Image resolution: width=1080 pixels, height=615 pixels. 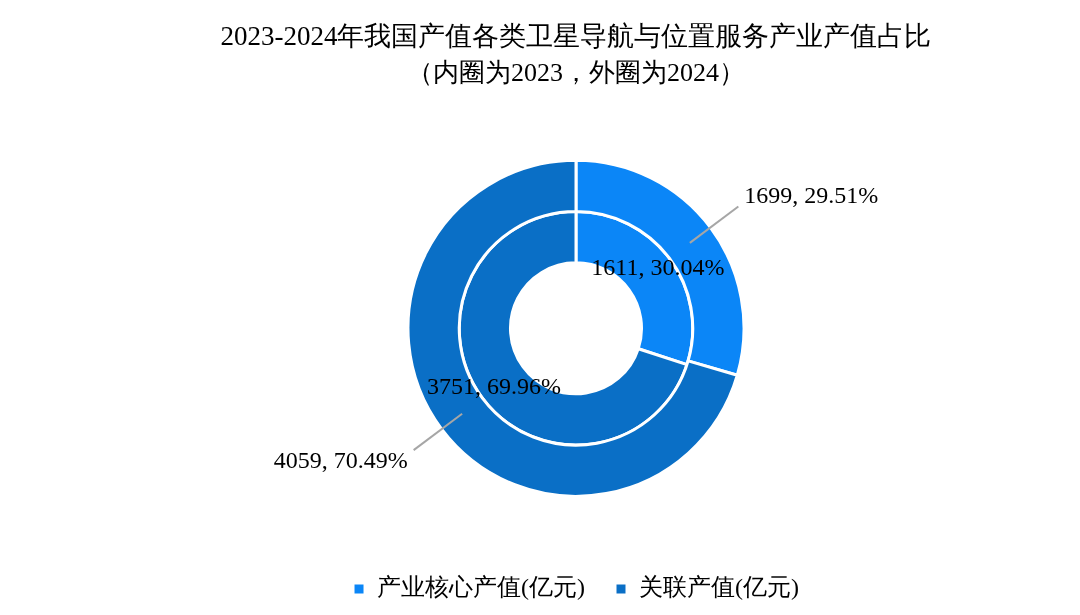 I want to click on chart-title: 2023-2024年我国产值各类卫星导航与位置服务产业产值占比, so click(x=576, y=36).